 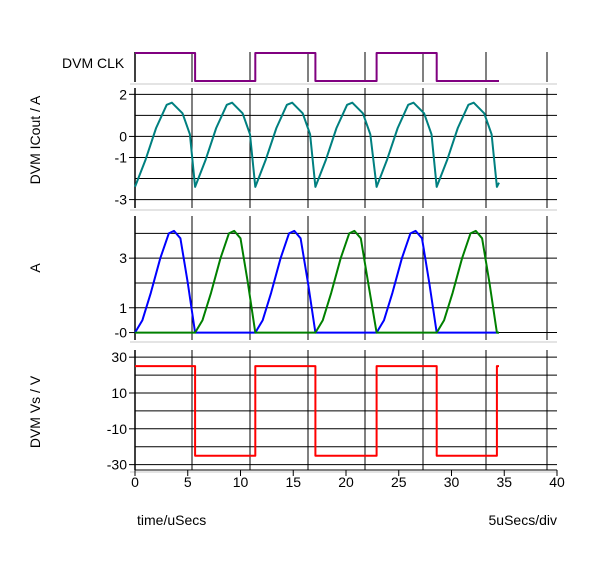 I want to click on x-tick-label-5: 25, so click(x=399, y=482).